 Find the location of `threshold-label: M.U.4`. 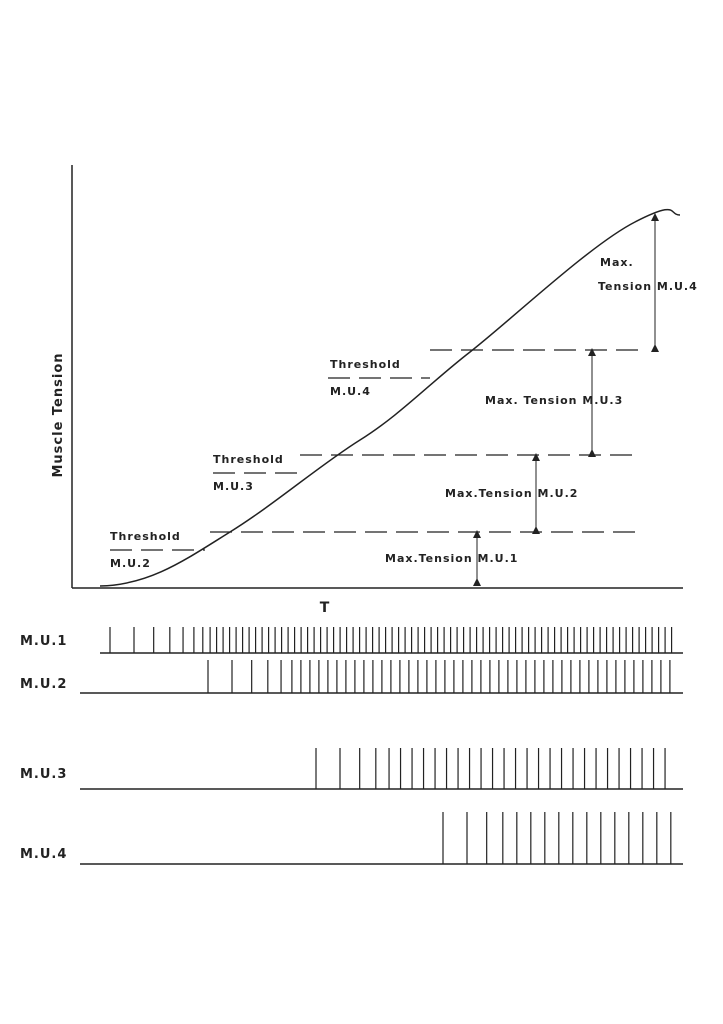

threshold-label: M.U.4 is located at coordinates (350, 391).